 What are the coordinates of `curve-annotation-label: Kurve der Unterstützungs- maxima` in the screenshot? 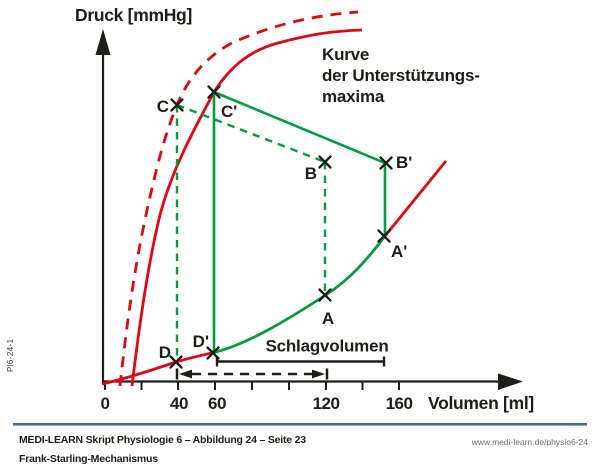 It's located at (401, 75).